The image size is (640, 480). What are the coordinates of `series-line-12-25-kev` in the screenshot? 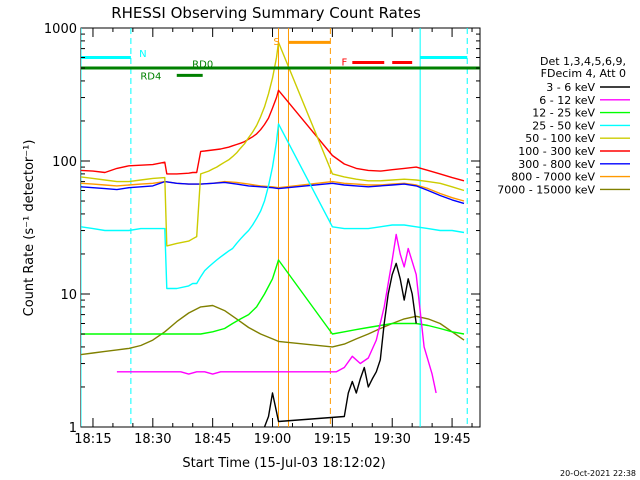 It's located at (273, 297).